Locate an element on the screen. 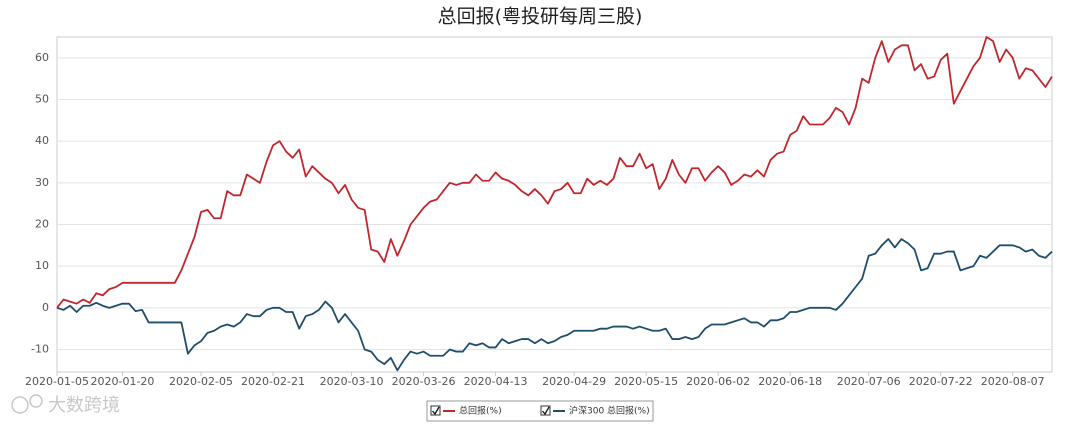  y-tick-label: 30 is located at coordinates (42, 182).